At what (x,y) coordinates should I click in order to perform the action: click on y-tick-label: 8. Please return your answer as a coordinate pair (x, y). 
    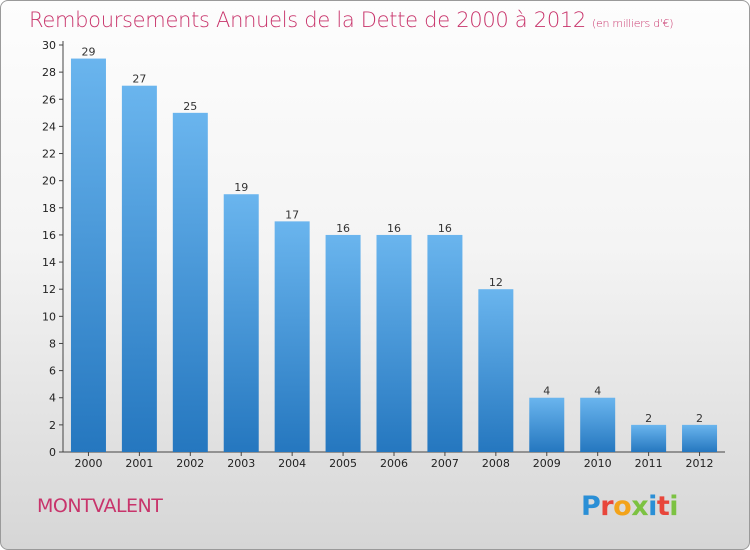
    Looking at the image, I should click on (52, 343).